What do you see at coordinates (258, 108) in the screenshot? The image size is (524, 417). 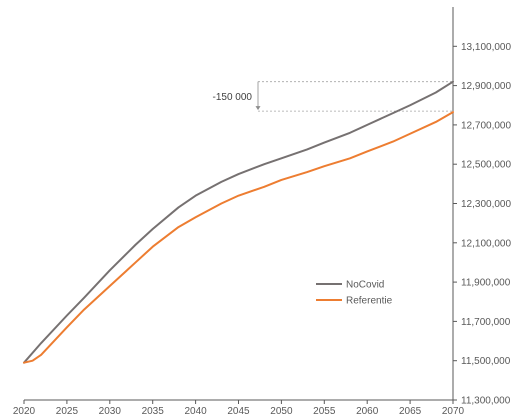 I see `annotation-arrowhead` at bounding box center [258, 108].